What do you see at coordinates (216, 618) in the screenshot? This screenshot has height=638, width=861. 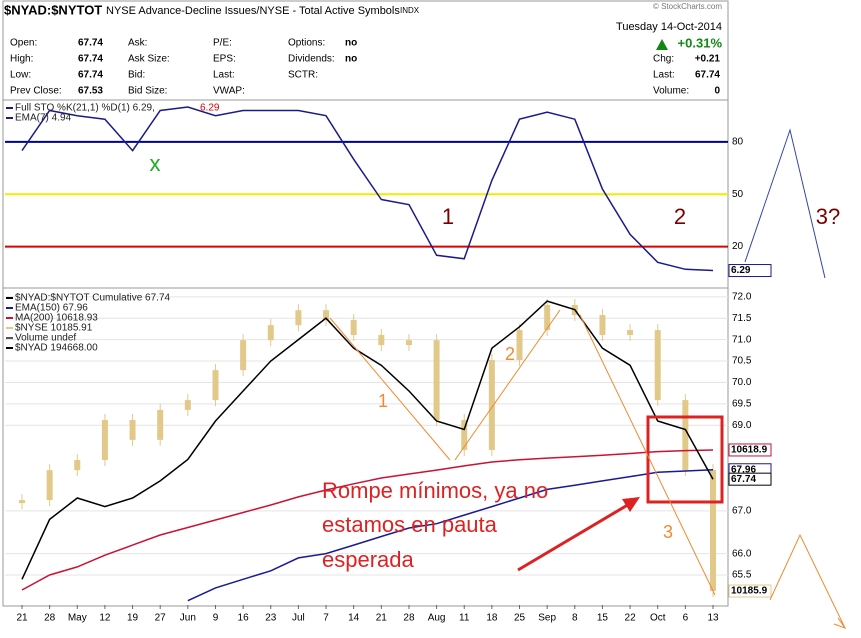 I see `x-tick-label: 9` at bounding box center [216, 618].